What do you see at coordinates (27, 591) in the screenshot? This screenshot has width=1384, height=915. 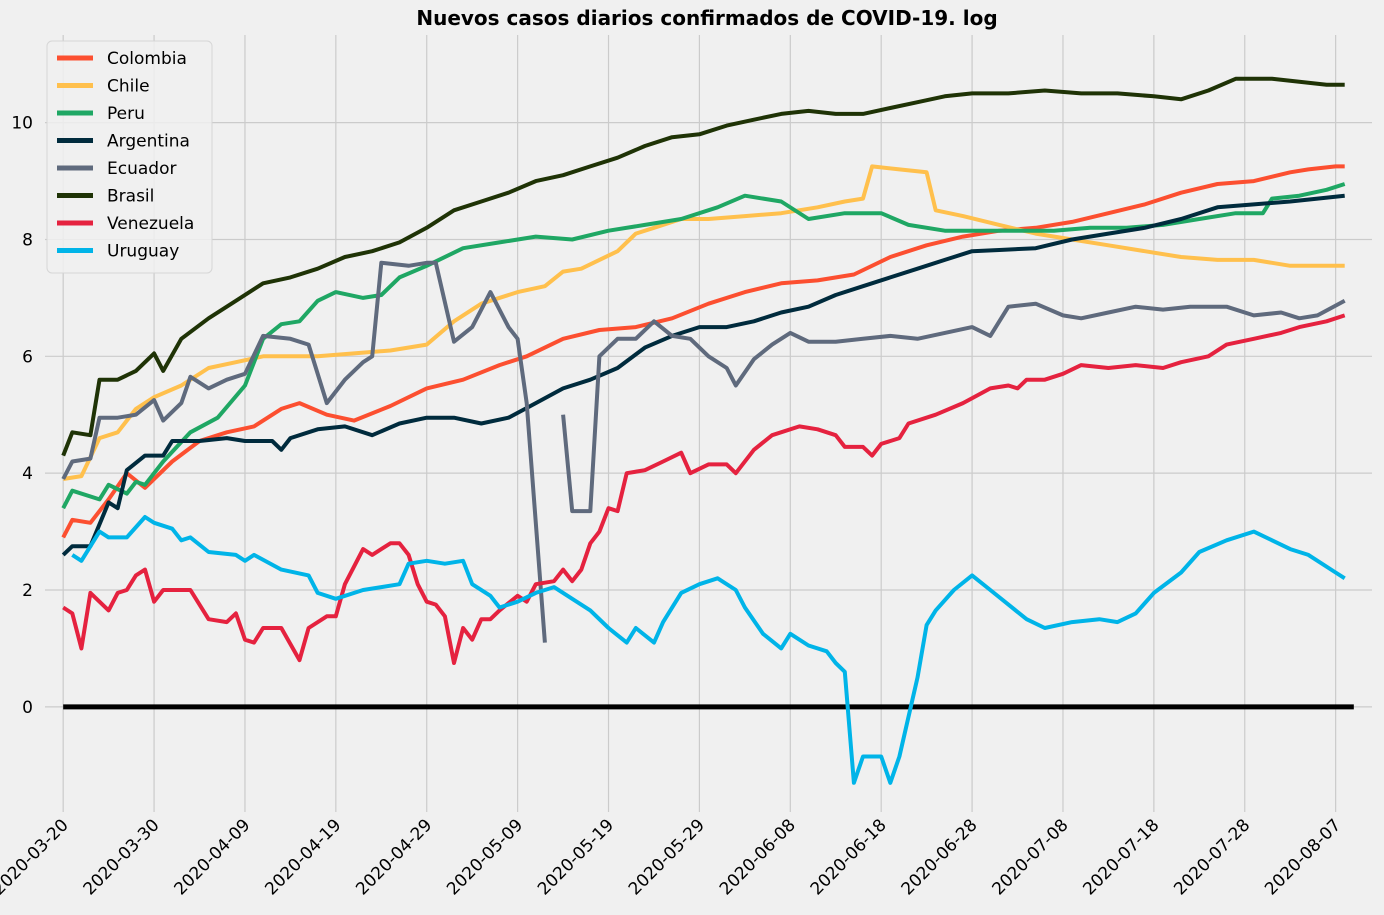 I see `y-tick-label: 2` at bounding box center [27, 591].